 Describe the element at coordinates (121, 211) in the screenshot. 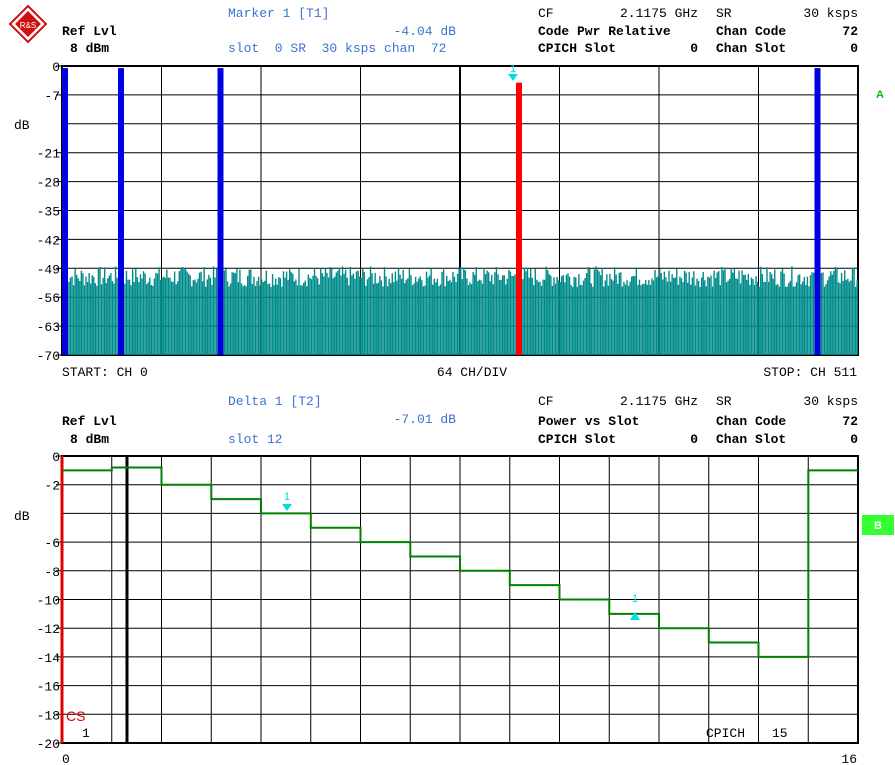

I see `active-channel-bar` at that location.